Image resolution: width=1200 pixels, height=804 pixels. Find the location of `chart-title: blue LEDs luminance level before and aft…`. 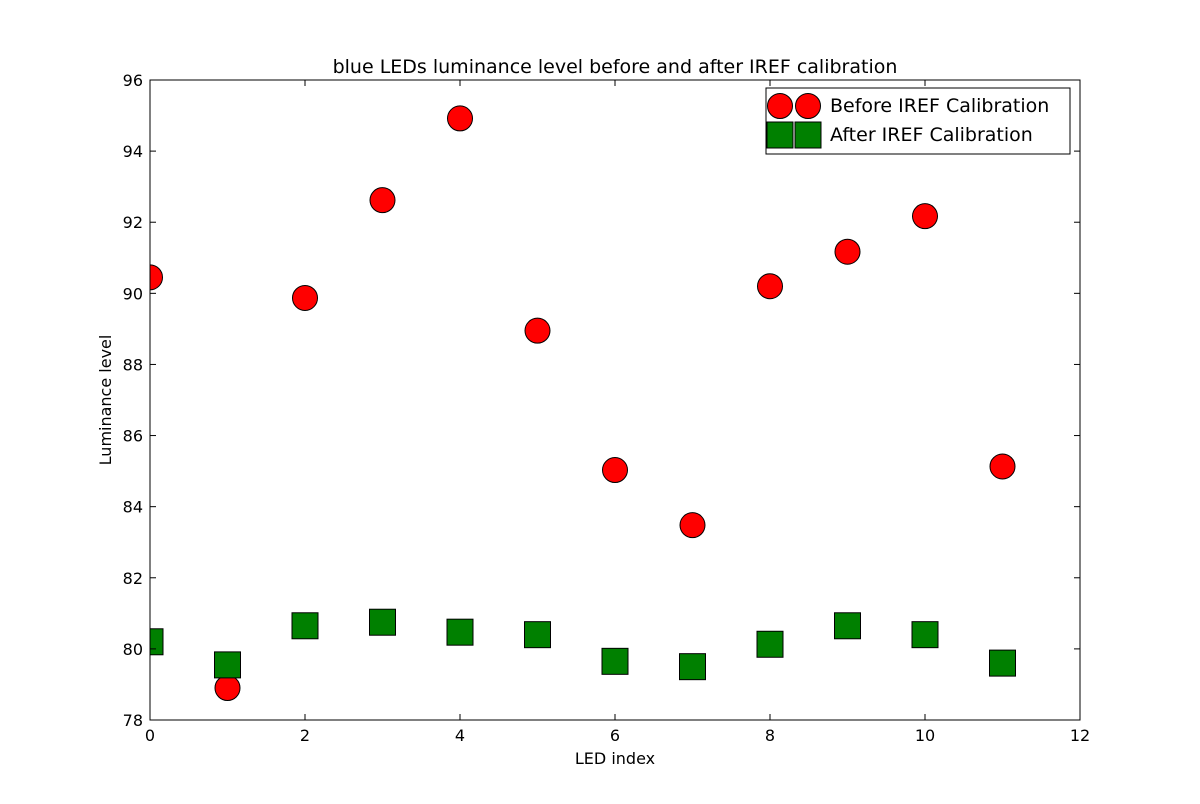

chart-title: blue LEDs luminance level before and aft… is located at coordinates (615, 67).